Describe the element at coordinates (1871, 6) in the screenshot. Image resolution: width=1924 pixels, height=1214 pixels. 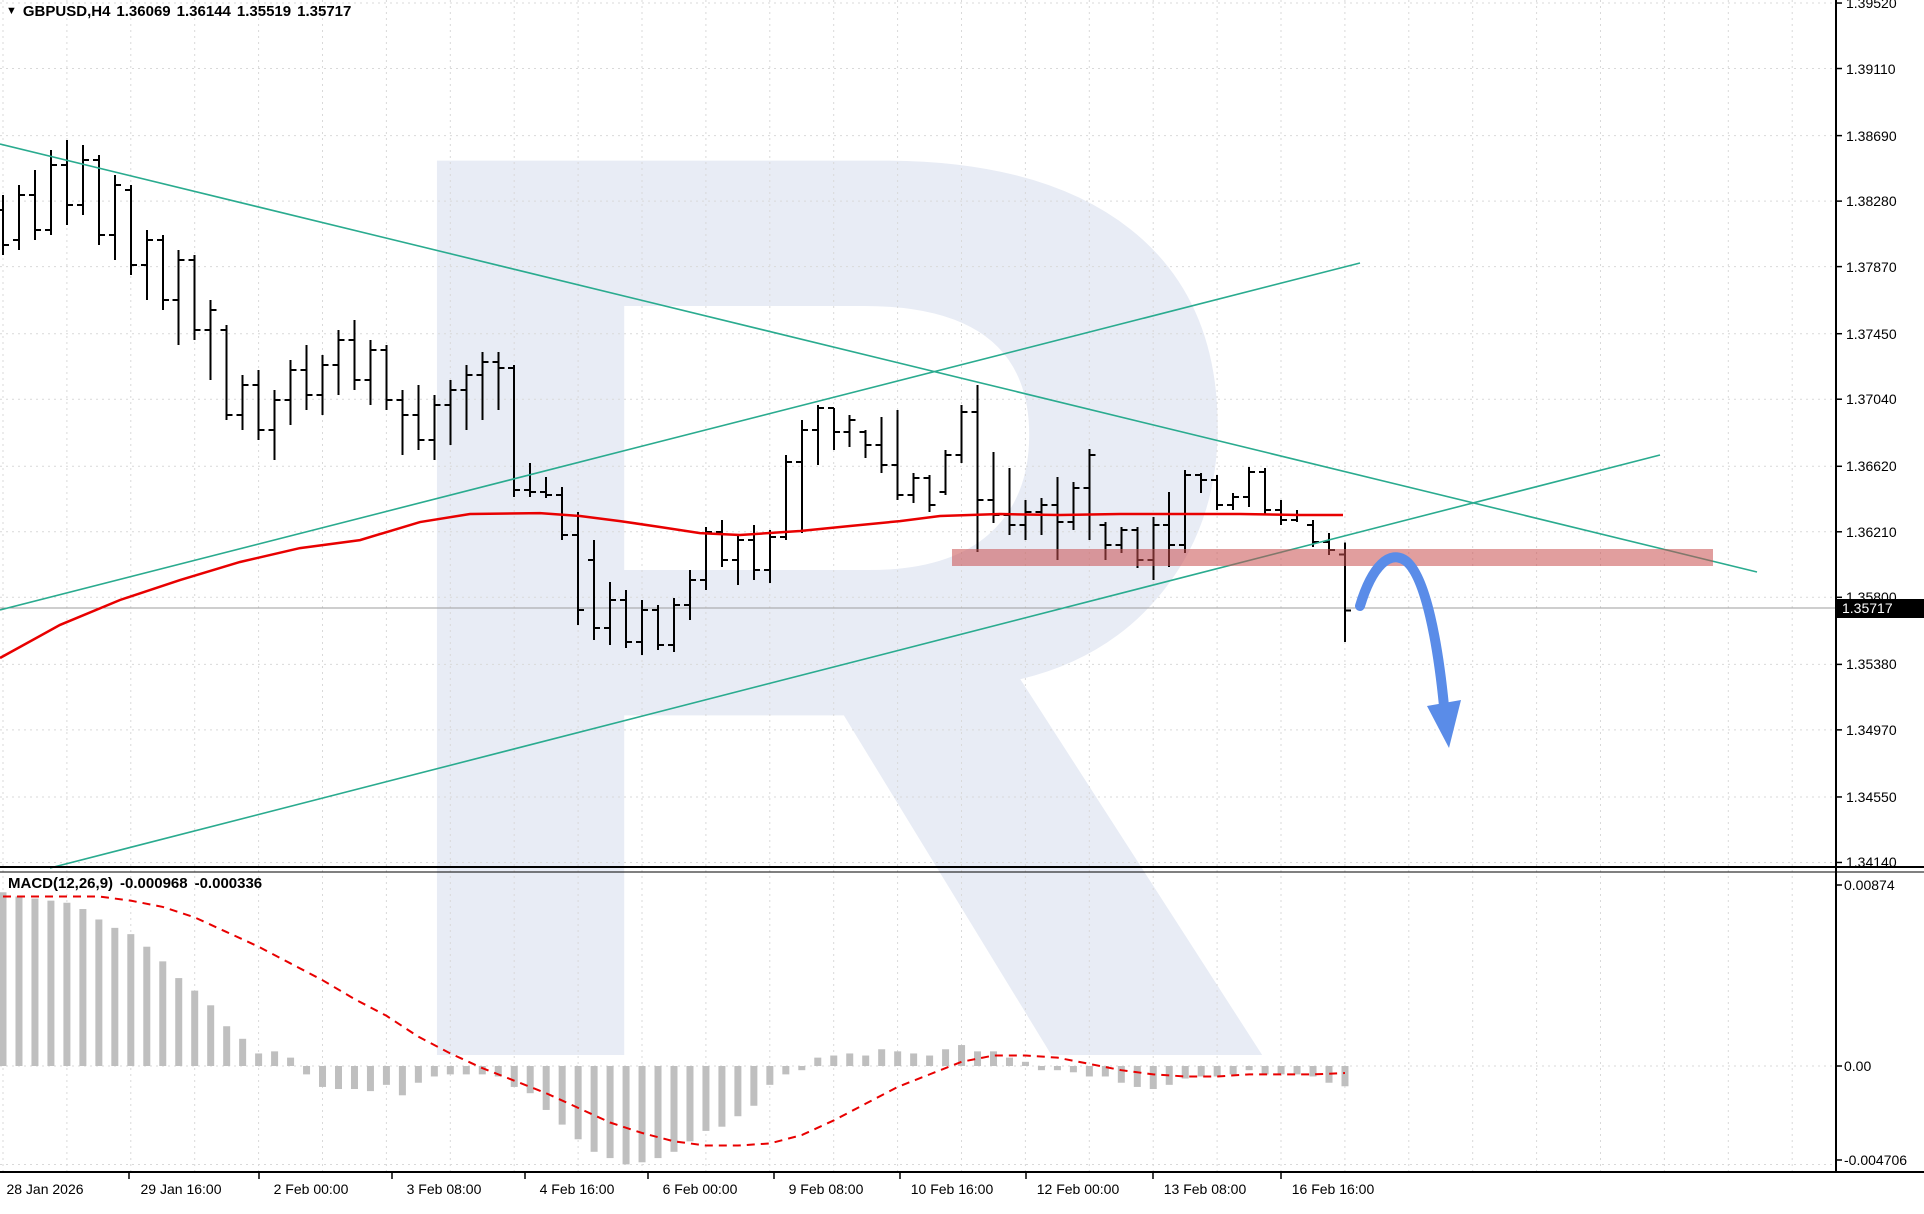
I see `price-axis-label: 1.39520` at that location.